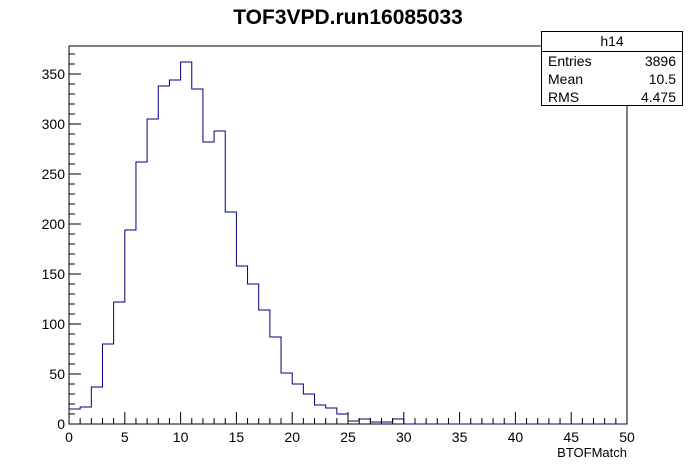 This screenshot has height=472, width=696. Describe the element at coordinates (516, 437) in the screenshot. I see `x-tick-label: 40` at that location.